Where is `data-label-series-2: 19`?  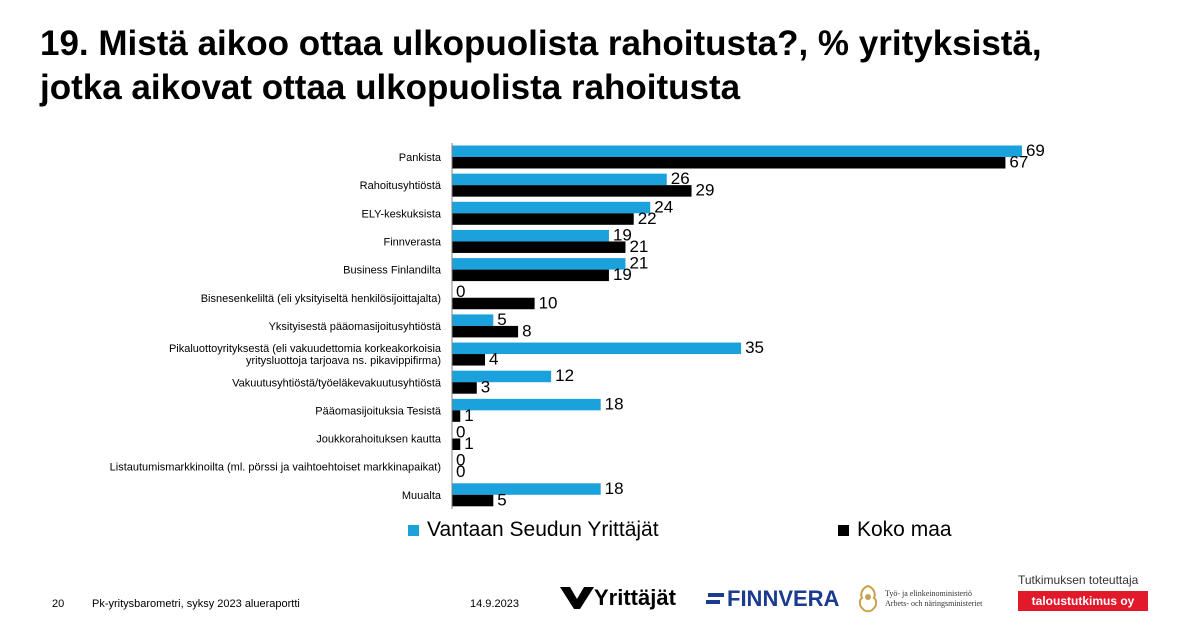 data-label-series-2: 19 is located at coordinates (622, 274).